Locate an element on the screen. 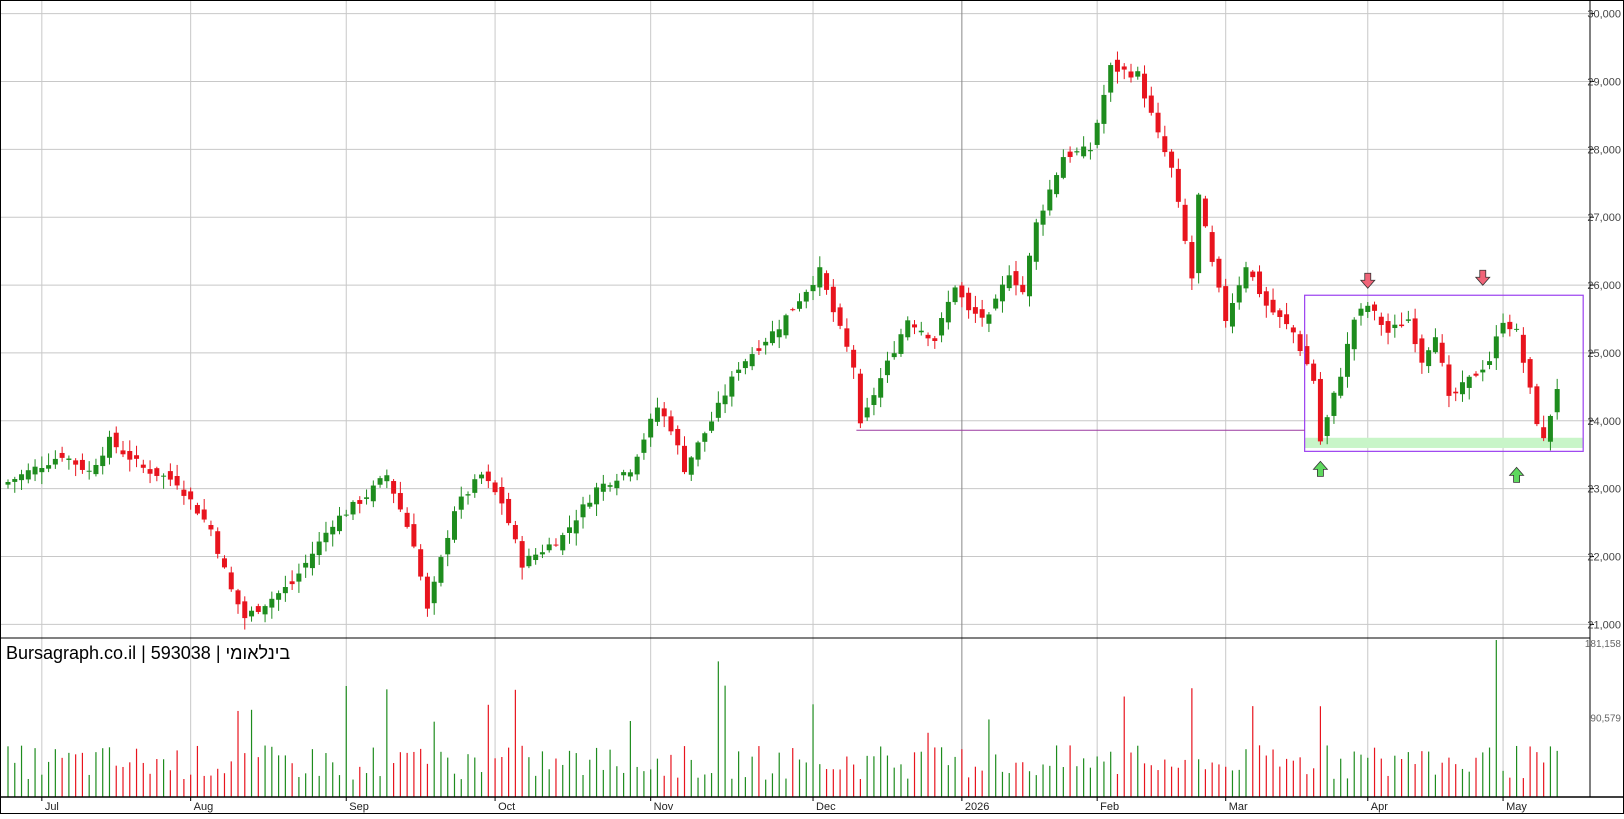 Image resolution: width=1624 pixels, height=819 pixels. y-tick-label: 23,000 is located at coordinates (1604, 490).